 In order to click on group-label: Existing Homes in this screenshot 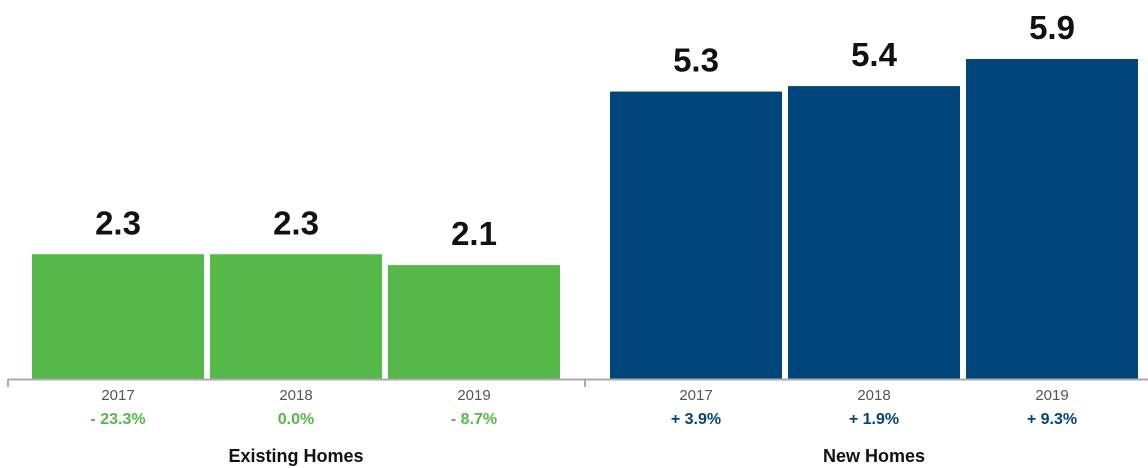, I will do `click(295, 456)`.